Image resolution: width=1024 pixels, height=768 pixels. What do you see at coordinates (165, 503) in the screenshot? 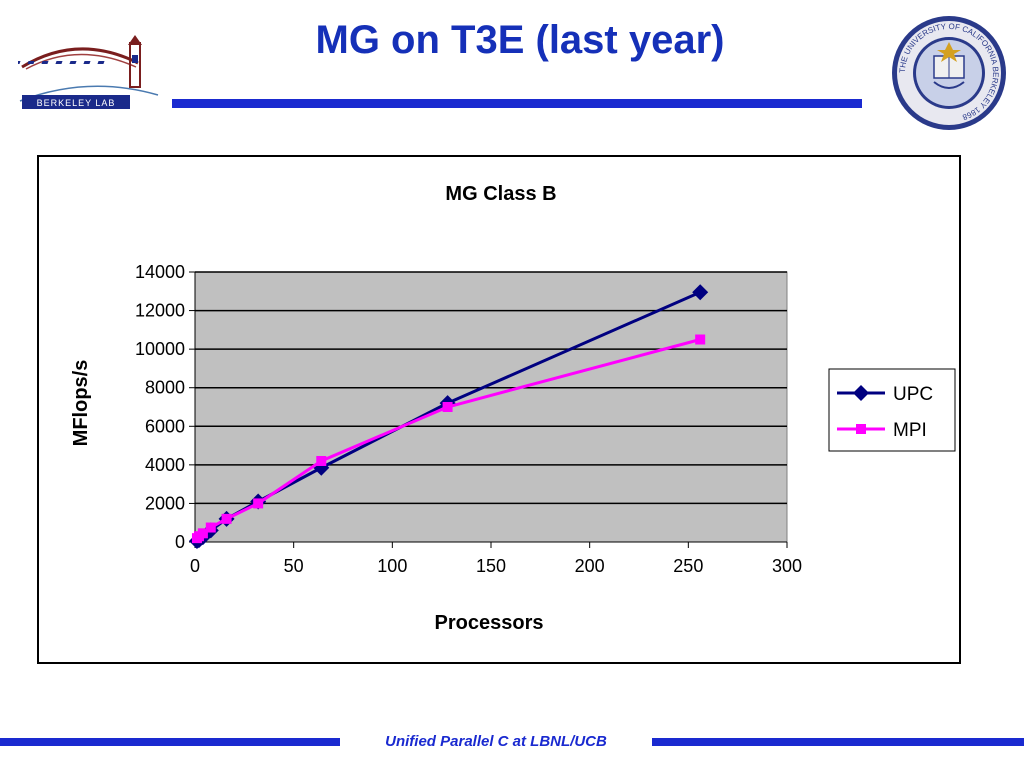
I see `y-tick-label: 2000` at bounding box center [165, 503].